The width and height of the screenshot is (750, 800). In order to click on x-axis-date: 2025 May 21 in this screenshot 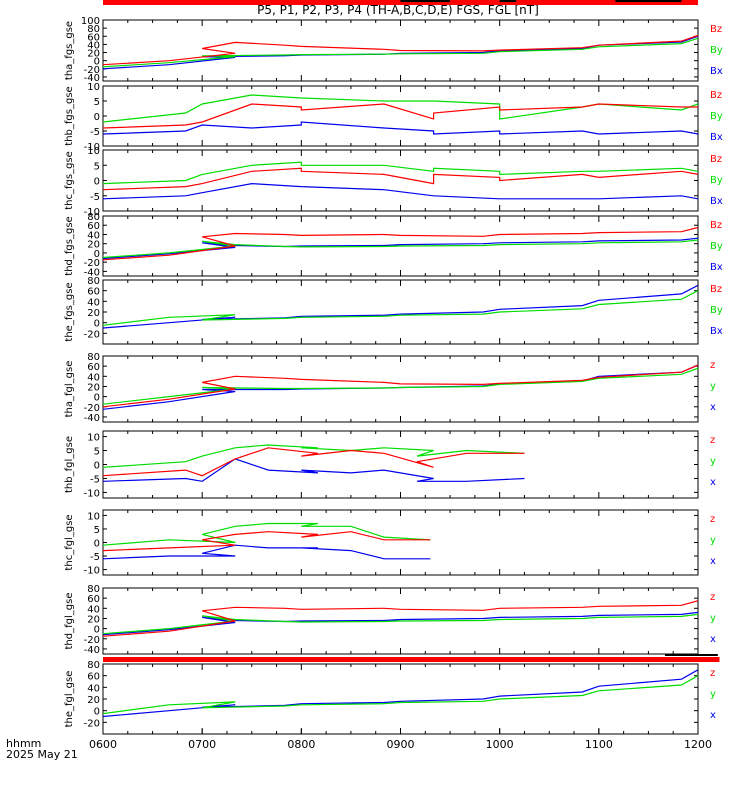, I will do `click(42, 754)`.